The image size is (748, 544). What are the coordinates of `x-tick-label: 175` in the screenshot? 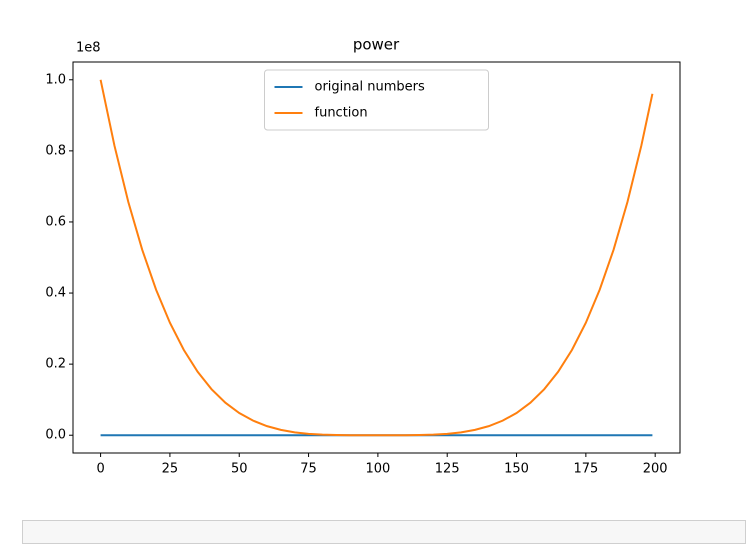 It's located at (585, 469).